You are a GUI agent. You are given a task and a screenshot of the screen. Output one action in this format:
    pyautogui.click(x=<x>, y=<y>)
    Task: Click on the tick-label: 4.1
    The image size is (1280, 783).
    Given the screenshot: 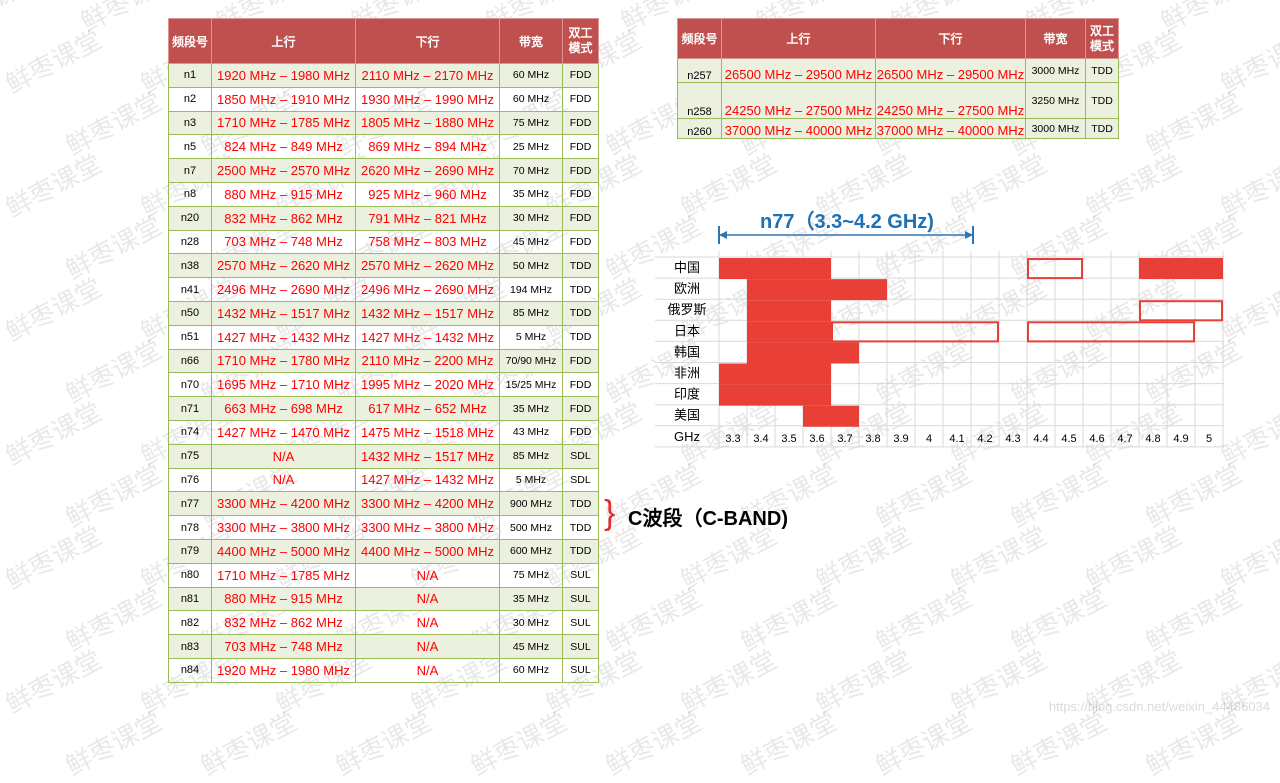 What is the action you would take?
    pyautogui.click(x=956, y=439)
    